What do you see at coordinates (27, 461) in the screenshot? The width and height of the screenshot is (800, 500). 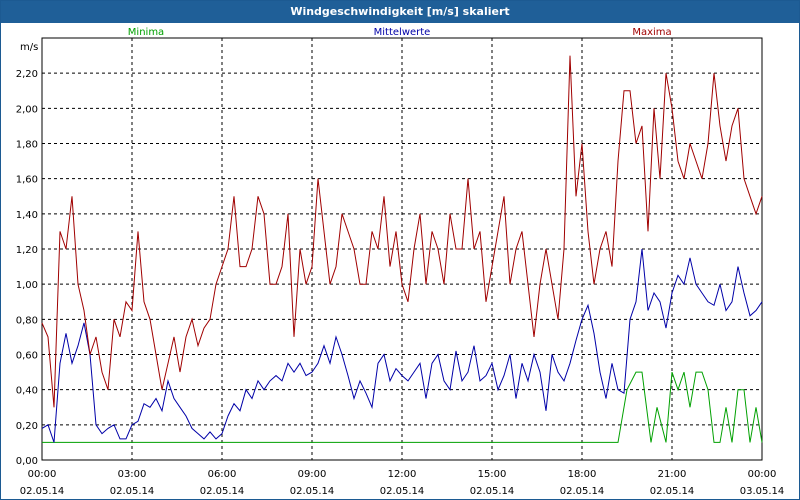 I see `y-tick-label: 0,00` at bounding box center [27, 461].